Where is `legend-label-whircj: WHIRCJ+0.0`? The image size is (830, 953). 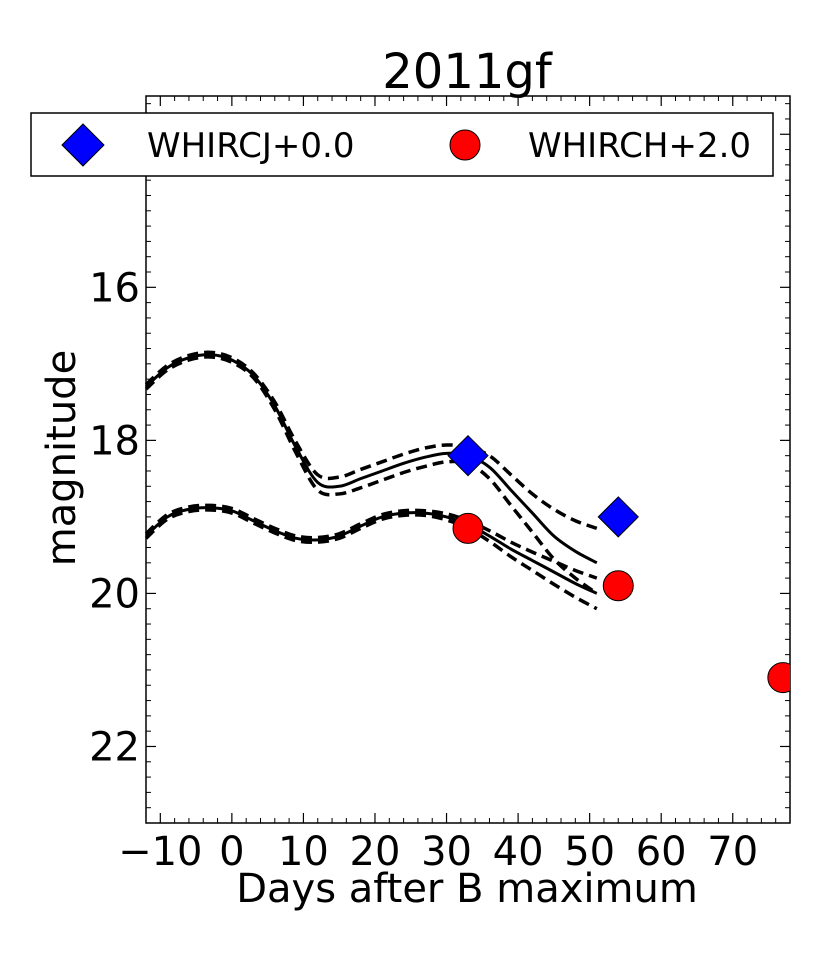
legend-label-whircj: WHIRCJ+0.0 is located at coordinates (250, 146).